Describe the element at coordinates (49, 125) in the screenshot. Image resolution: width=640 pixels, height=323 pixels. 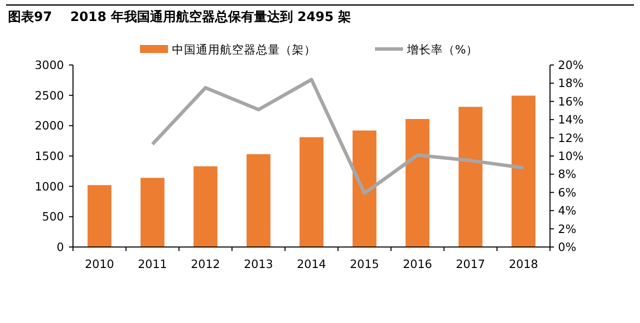
I see `y-tick-label: 2000` at that location.